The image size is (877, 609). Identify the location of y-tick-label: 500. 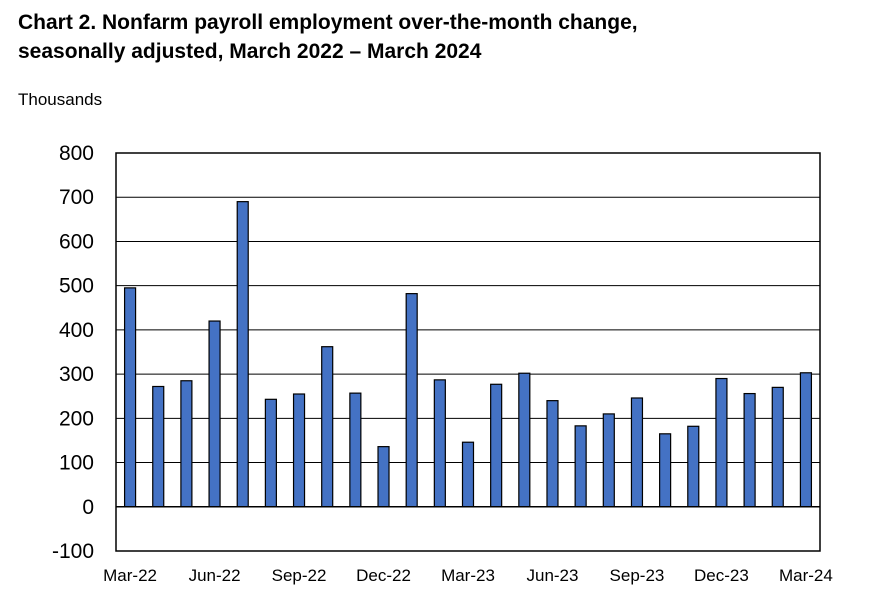
(76, 286).